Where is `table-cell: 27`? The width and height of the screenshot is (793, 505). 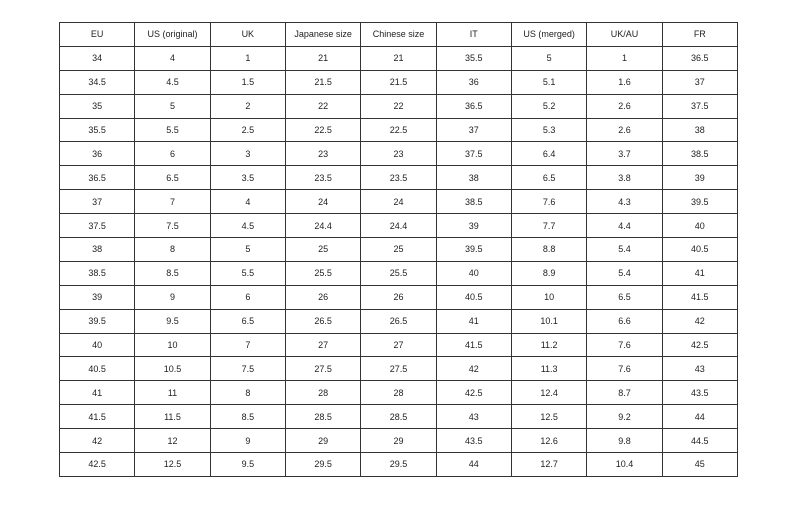
table-cell: 27 is located at coordinates (323, 345).